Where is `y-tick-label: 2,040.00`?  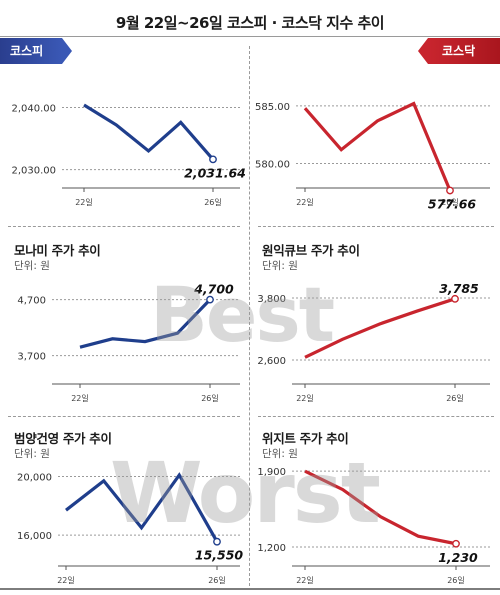
y-tick-label: 2,040.00 is located at coordinates (33, 109).